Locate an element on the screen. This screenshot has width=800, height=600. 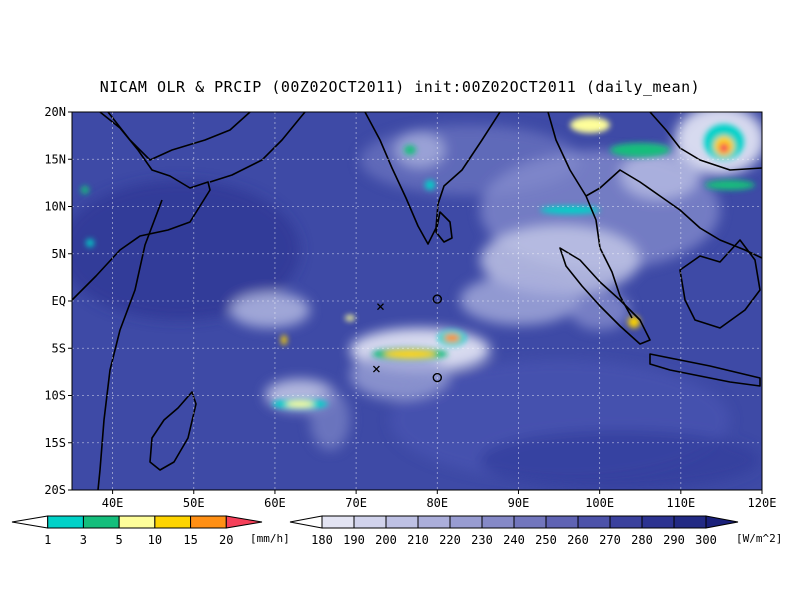
olr-colorbar-label: 230 is located at coordinates (482, 540).